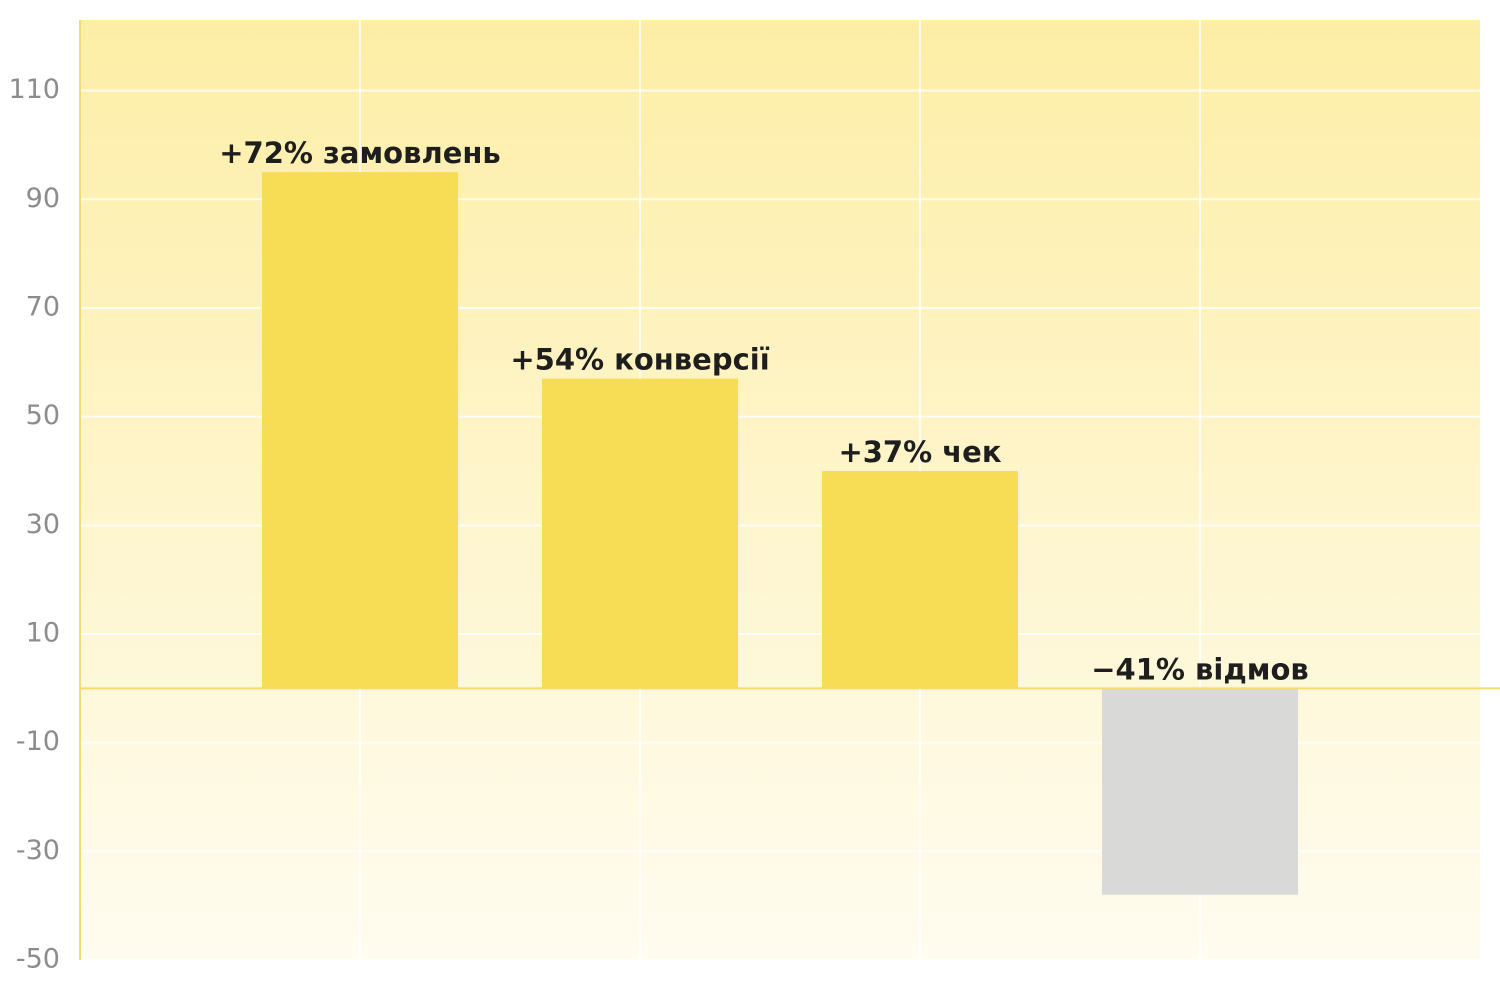 The image size is (1500, 1000). I want to click on bar-annotation: +54% конверсії, so click(639, 360).